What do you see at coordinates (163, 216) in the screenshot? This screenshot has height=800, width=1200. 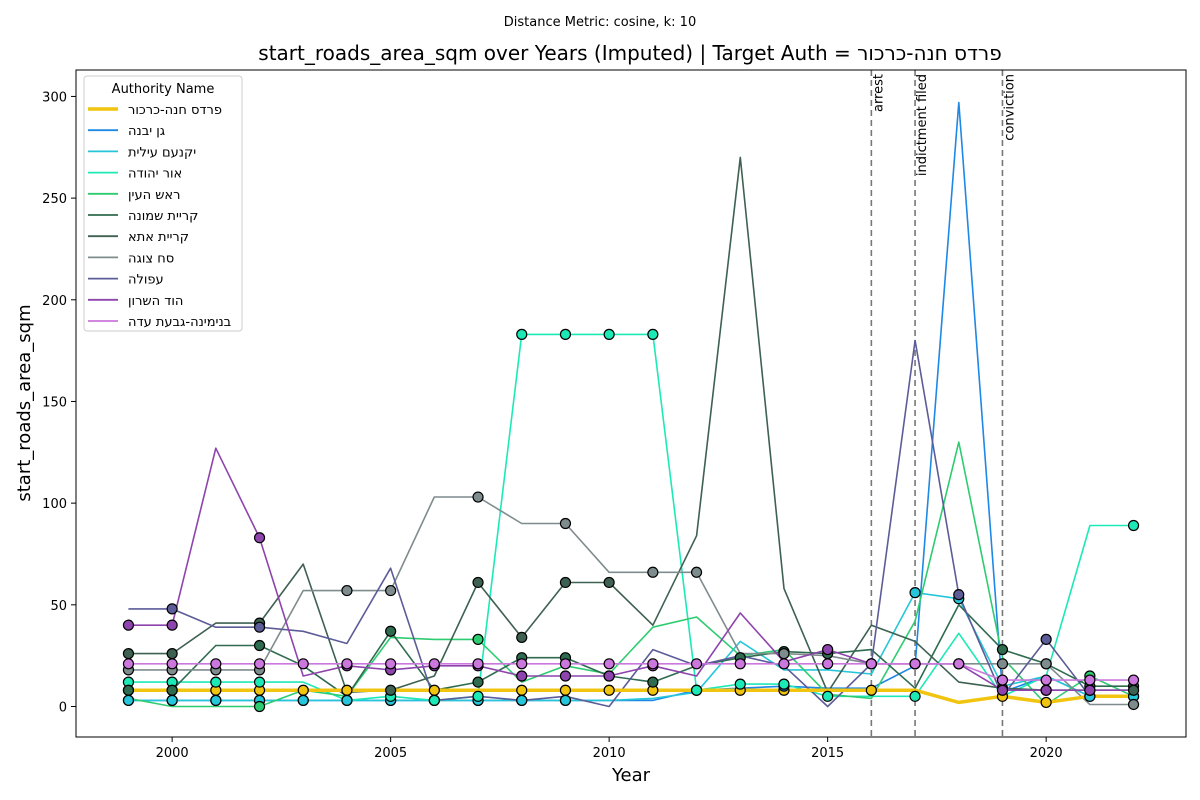 I see `legend-entry-5: קריית שמונה` at bounding box center [163, 216].